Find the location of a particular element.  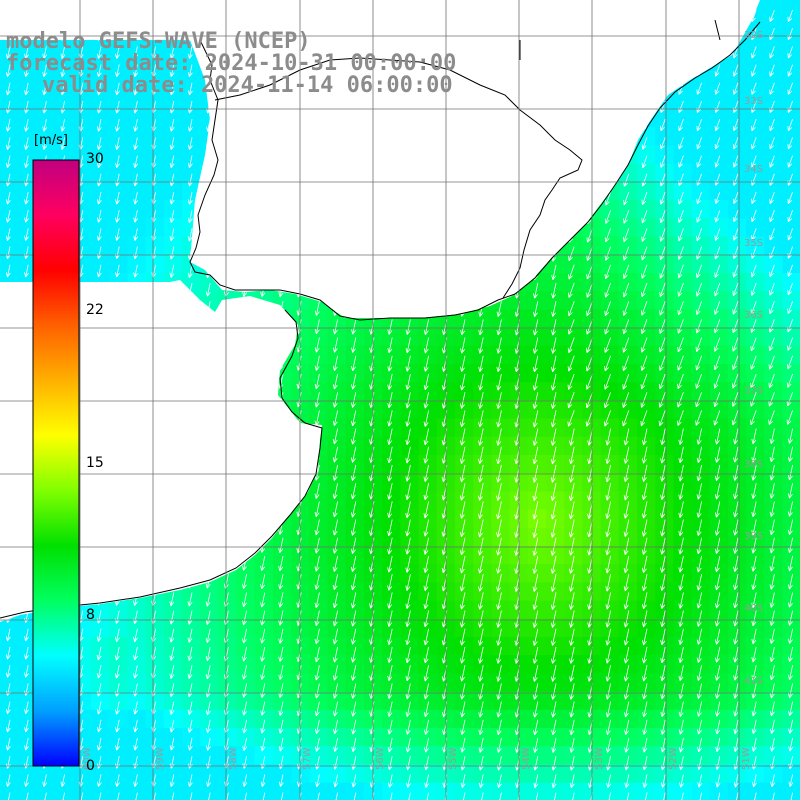

colorbar is located at coordinates (56, 463).